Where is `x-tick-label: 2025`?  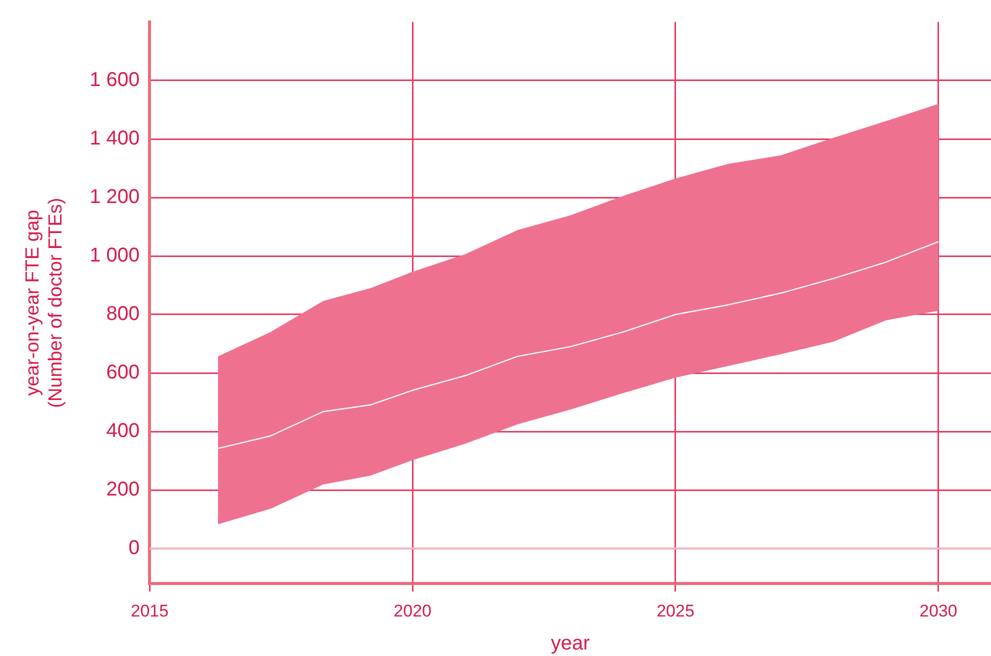 x-tick-label: 2025 is located at coordinates (675, 610).